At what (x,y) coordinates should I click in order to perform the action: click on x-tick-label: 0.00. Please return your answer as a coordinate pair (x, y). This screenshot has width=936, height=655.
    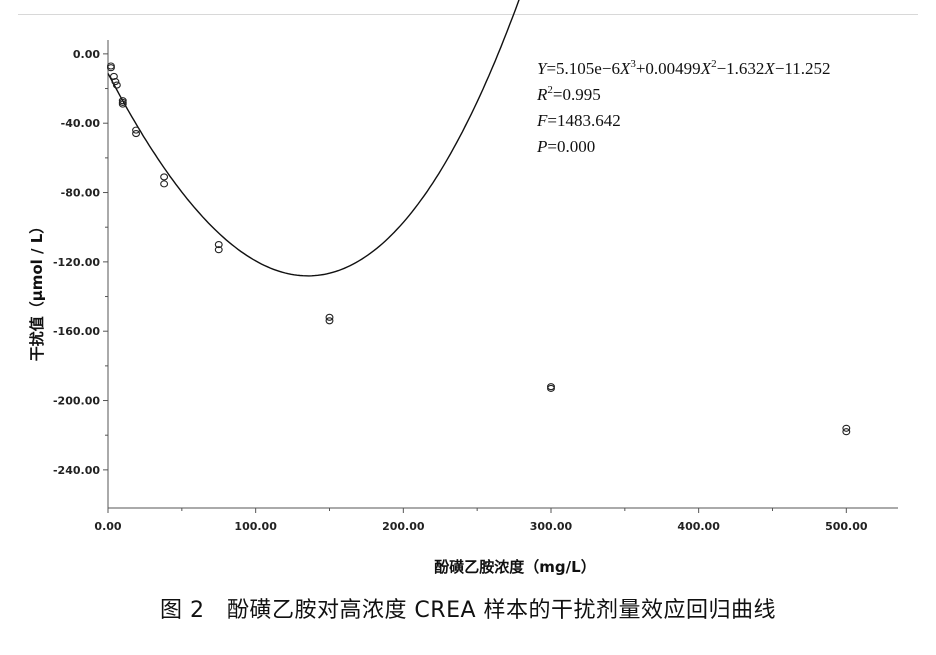
    Looking at the image, I should click on (107, 526).